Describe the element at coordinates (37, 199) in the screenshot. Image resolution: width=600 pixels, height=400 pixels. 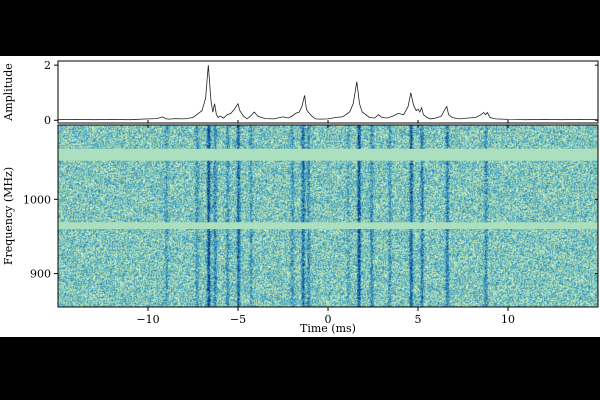
I see `spectrogram-y-tick-label: 1000` at that location.